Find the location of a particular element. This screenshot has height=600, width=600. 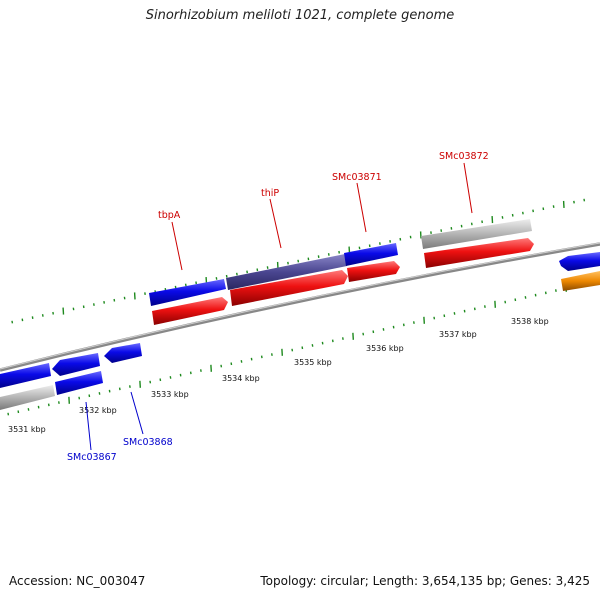

ruler-label: 3534 kbp is located at coordinates (241, 378).